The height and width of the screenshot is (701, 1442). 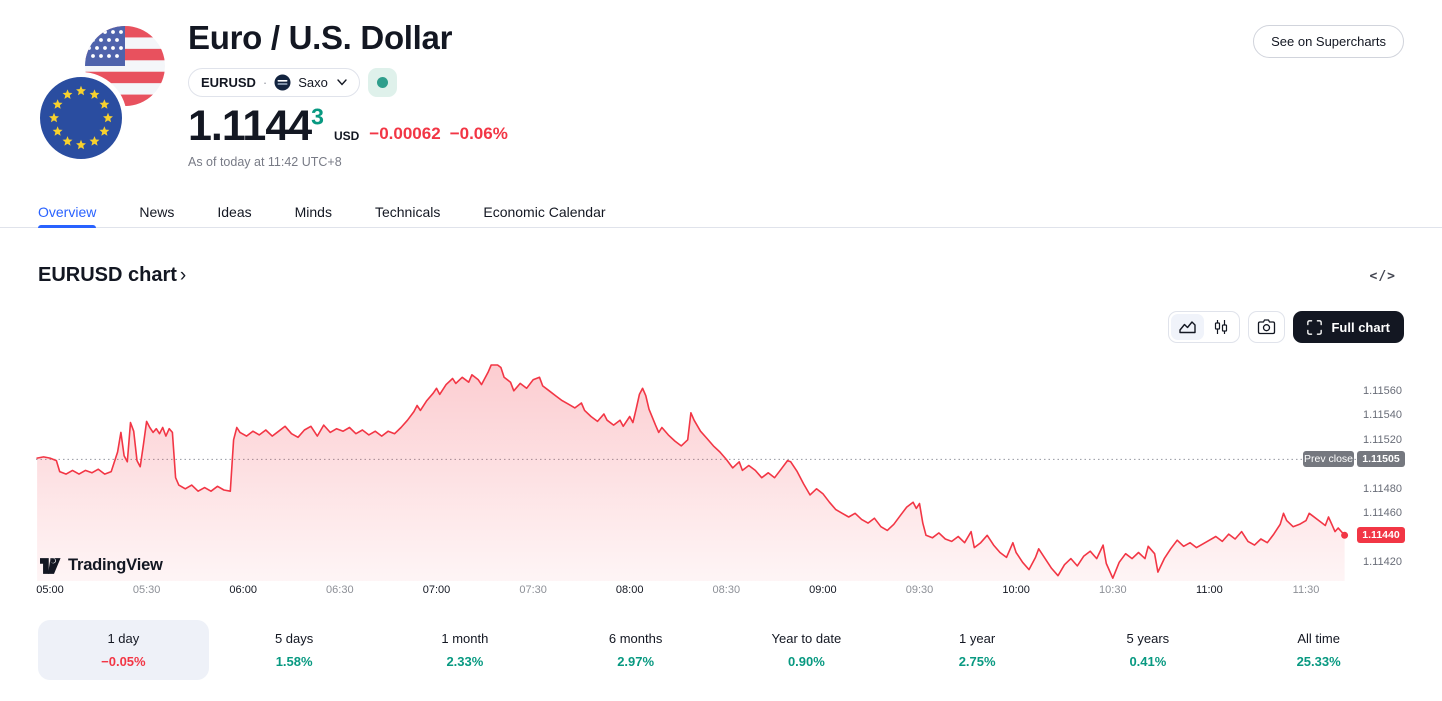 I want to click on perf-range-label: All time, so click(x=1318, y=638).